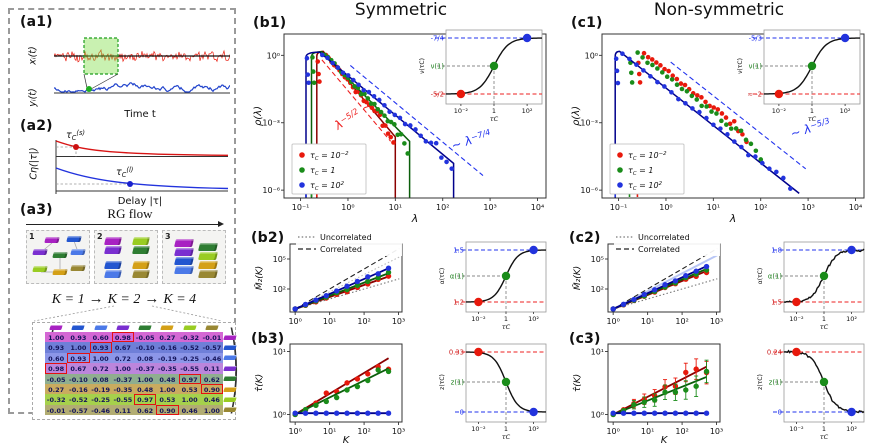 The image size is (877, 448). I want to click on panel-label-b1: (b1), so click(270, 23).